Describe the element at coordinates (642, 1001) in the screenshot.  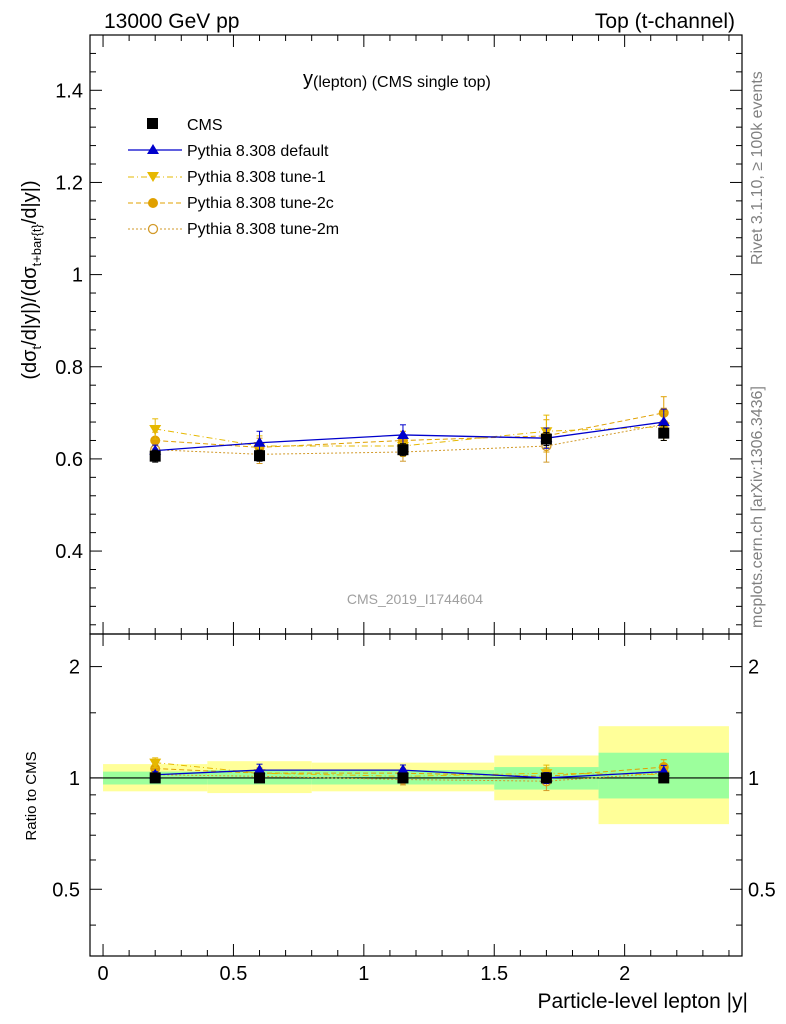
I see `x-axis-label: Particle-level lepton |y|` at that location.